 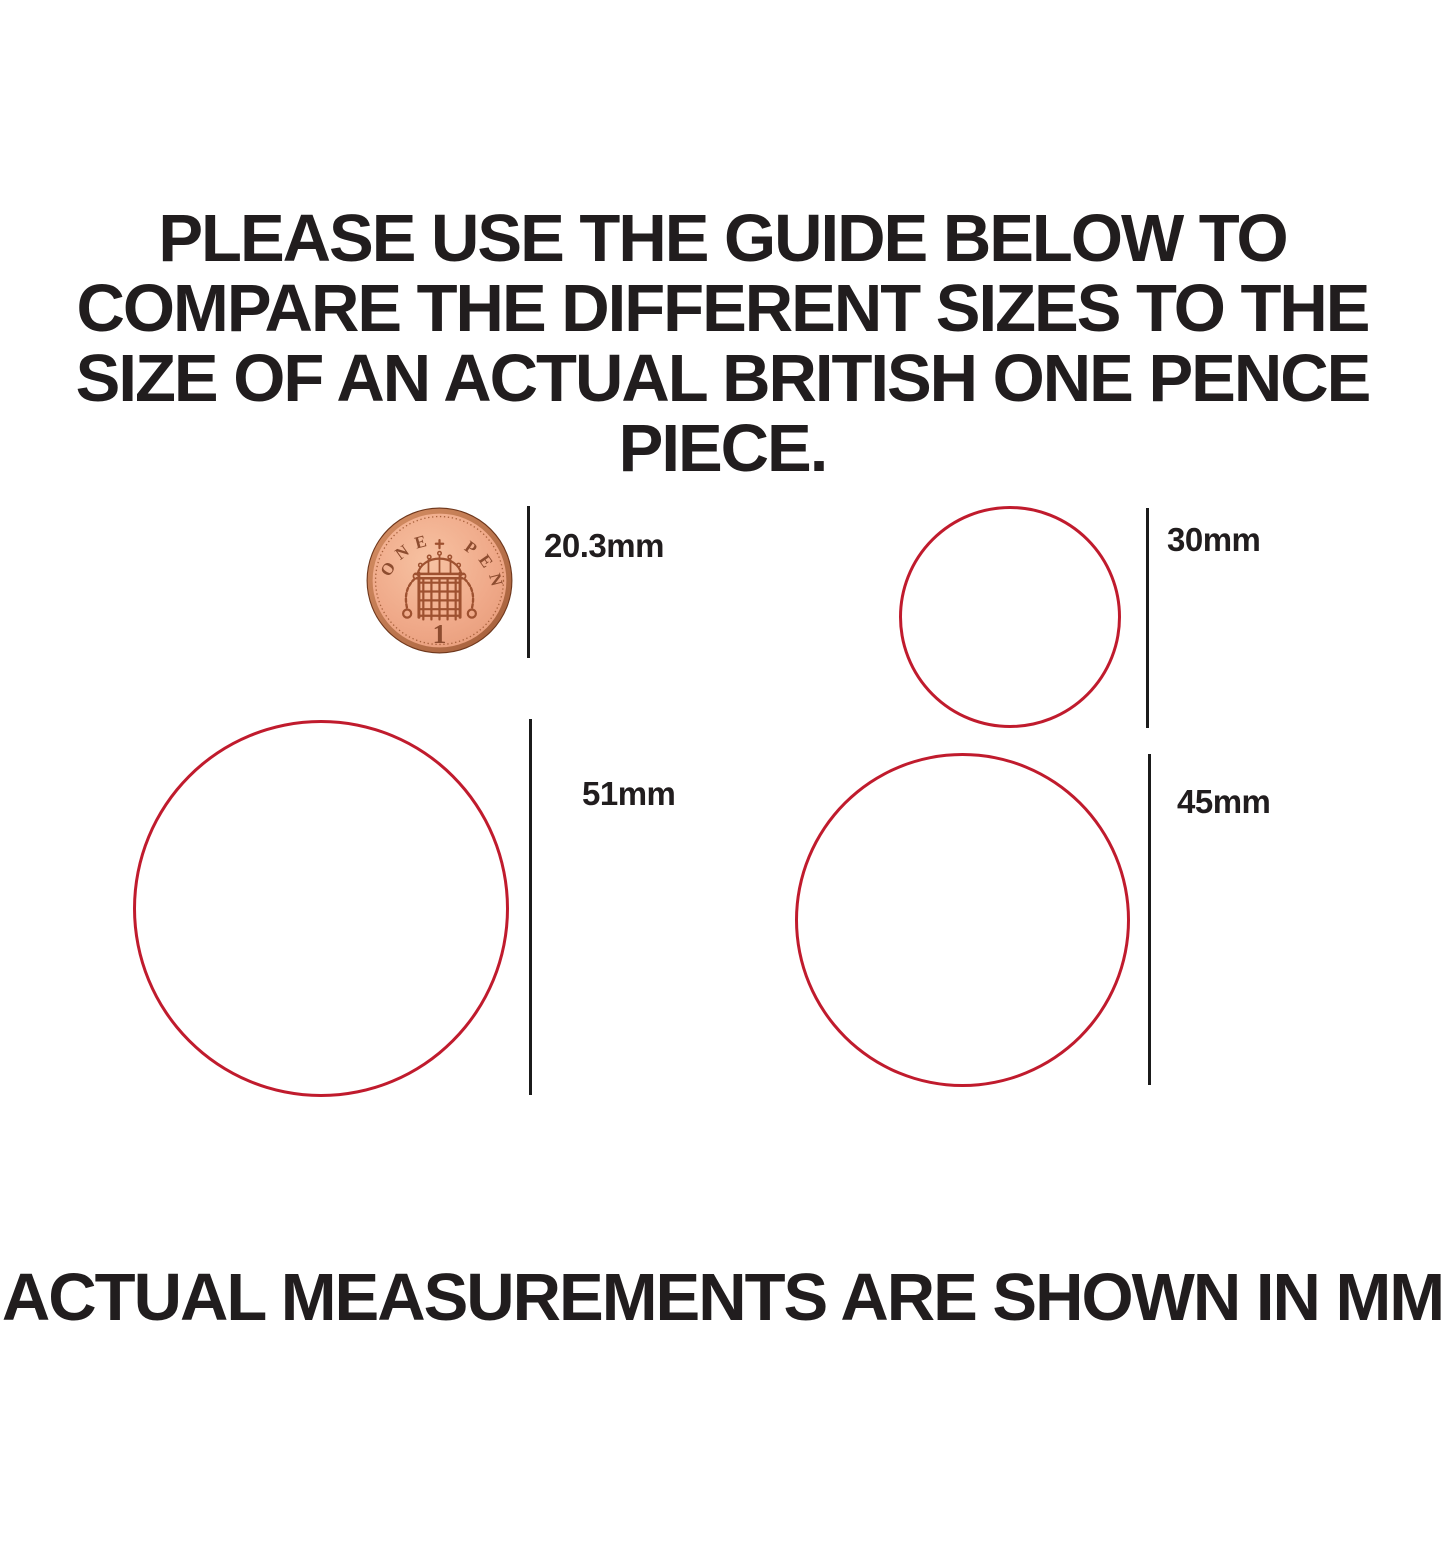 I want to click on footer-note: ACTUAL MEASUREMENTS ARE SHOWN IN MM, so click(x=723, y=1297).